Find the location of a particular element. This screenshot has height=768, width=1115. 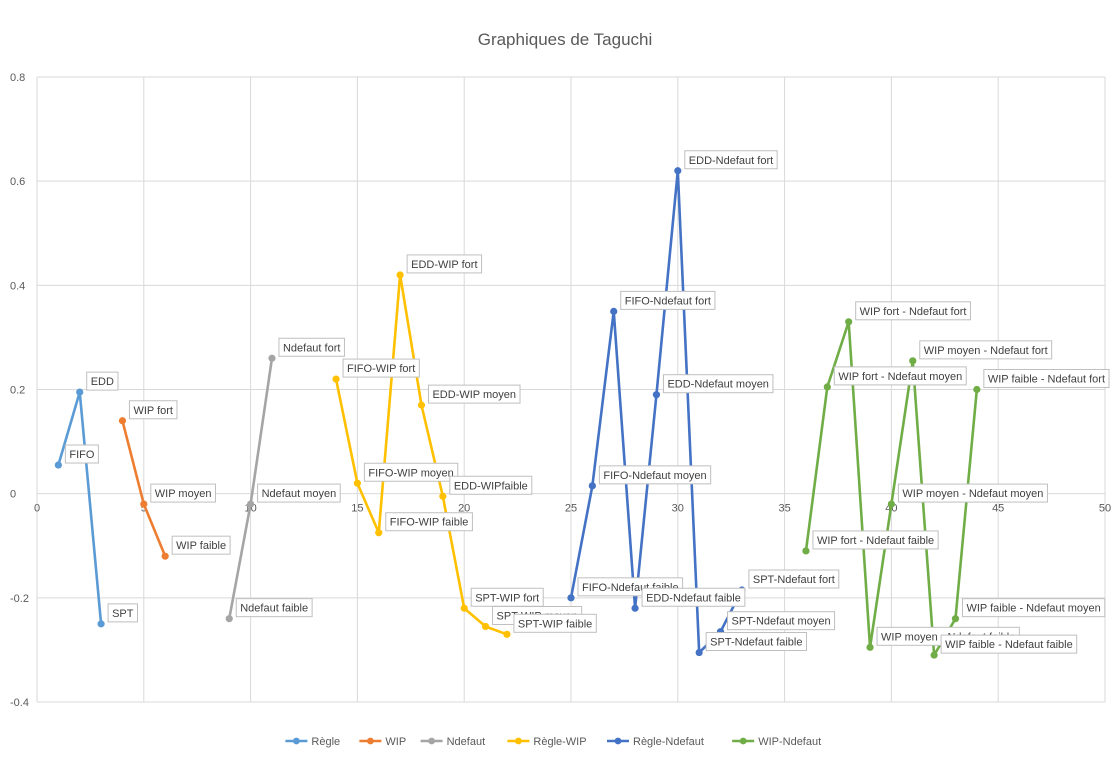

y-tick-label: 0.8 is located at coordinates (17, 78).